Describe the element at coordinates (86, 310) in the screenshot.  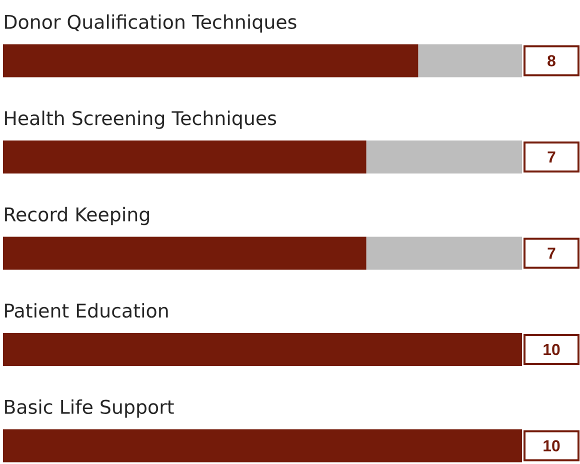
I see `y-tick-label: Patient Education` at that location.